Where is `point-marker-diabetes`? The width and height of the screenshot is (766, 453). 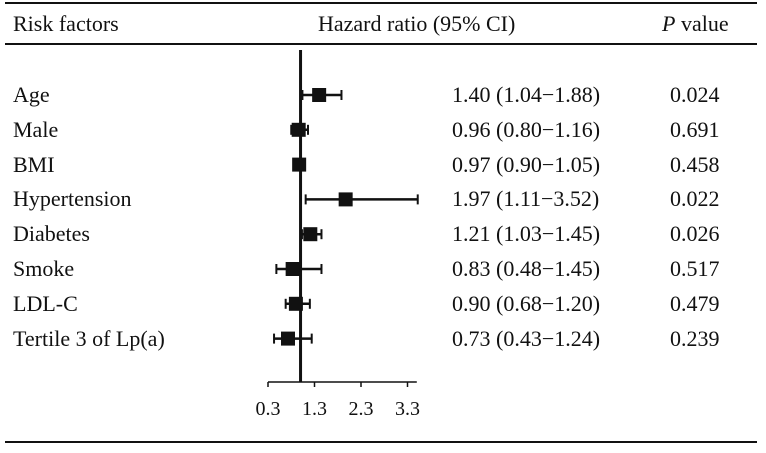 point-marker-diabetes is located at coordinates (310, 234).